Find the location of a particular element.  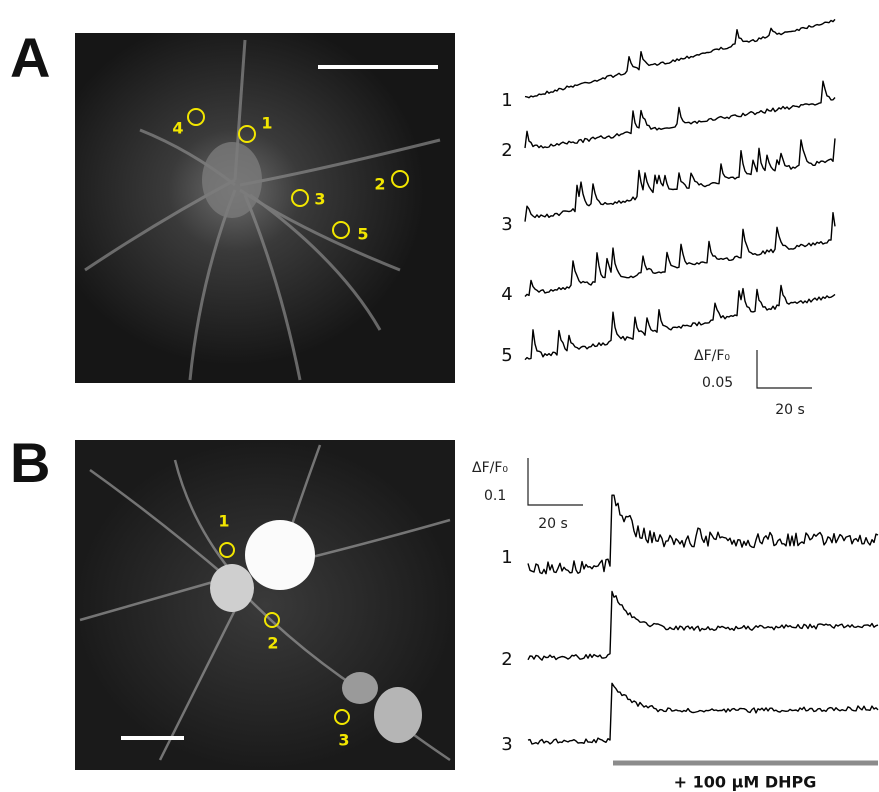

panel-label: B is located at coordinates (30, 462).